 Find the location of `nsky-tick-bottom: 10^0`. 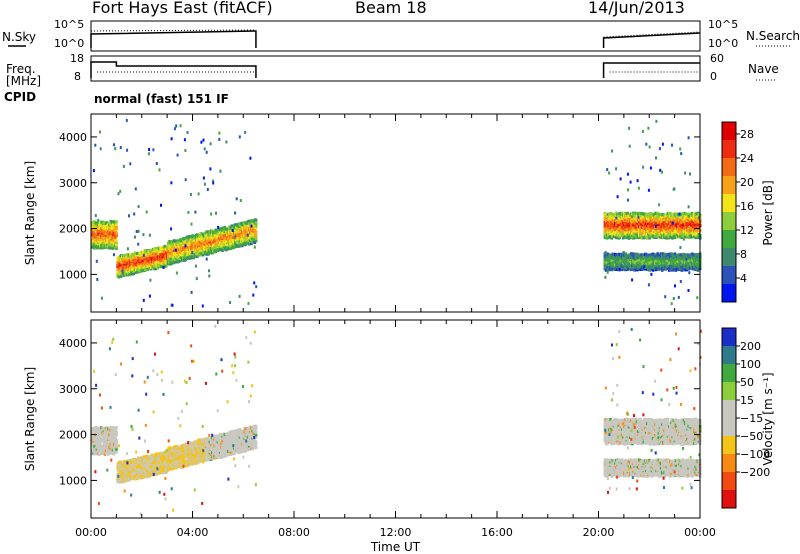

nsky-tick-bottom: 10^0 is located at coordinates (69, 43).